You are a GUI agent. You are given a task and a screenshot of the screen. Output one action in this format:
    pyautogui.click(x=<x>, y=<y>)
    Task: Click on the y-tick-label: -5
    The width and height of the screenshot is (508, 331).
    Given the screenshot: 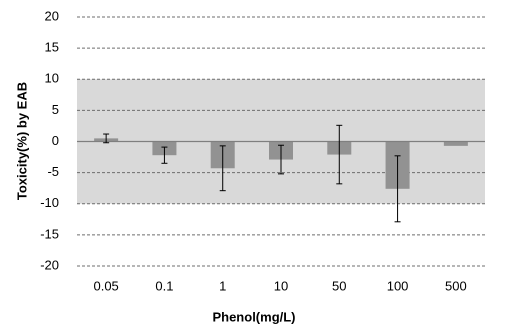 What is the action you would take?
    pyautogui.click(x=53, y=171)
    